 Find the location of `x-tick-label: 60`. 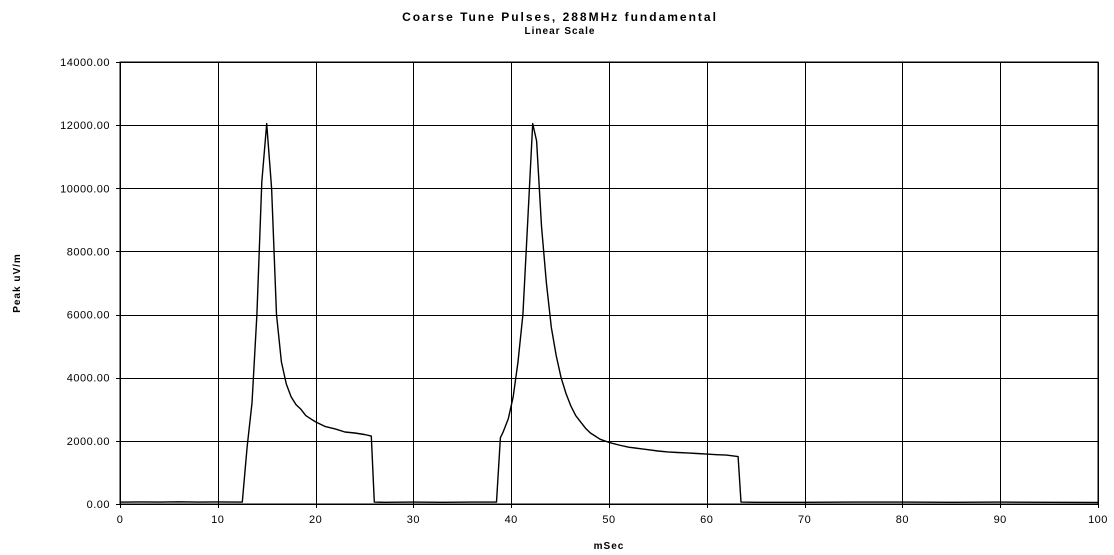

x-tick-label: 60 is located at coordinates (706, 520).